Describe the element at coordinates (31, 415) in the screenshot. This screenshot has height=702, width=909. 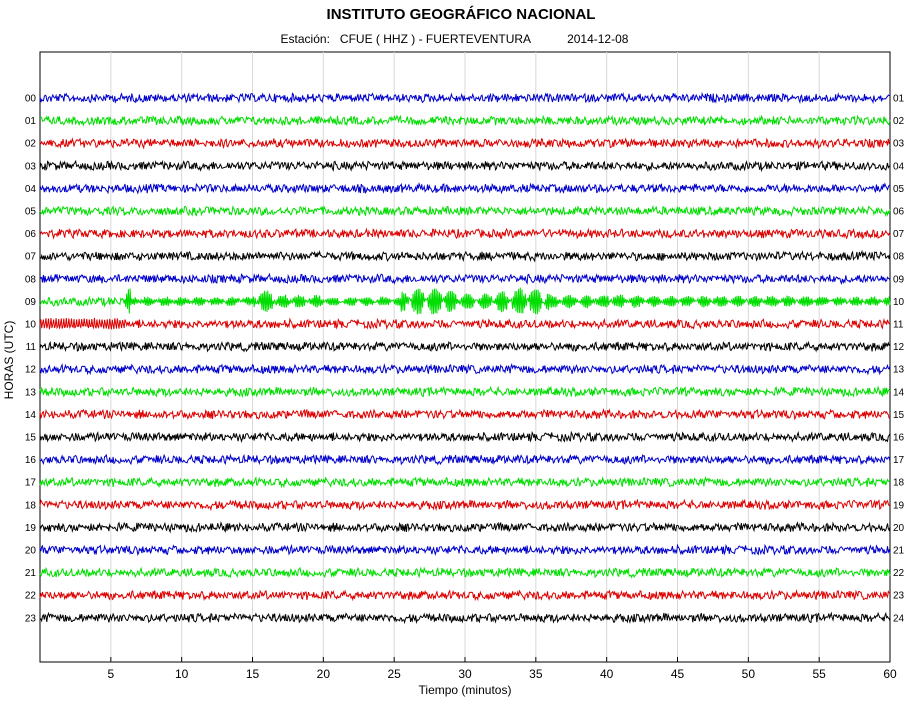
I see `left-hour-label: 14` at that location.